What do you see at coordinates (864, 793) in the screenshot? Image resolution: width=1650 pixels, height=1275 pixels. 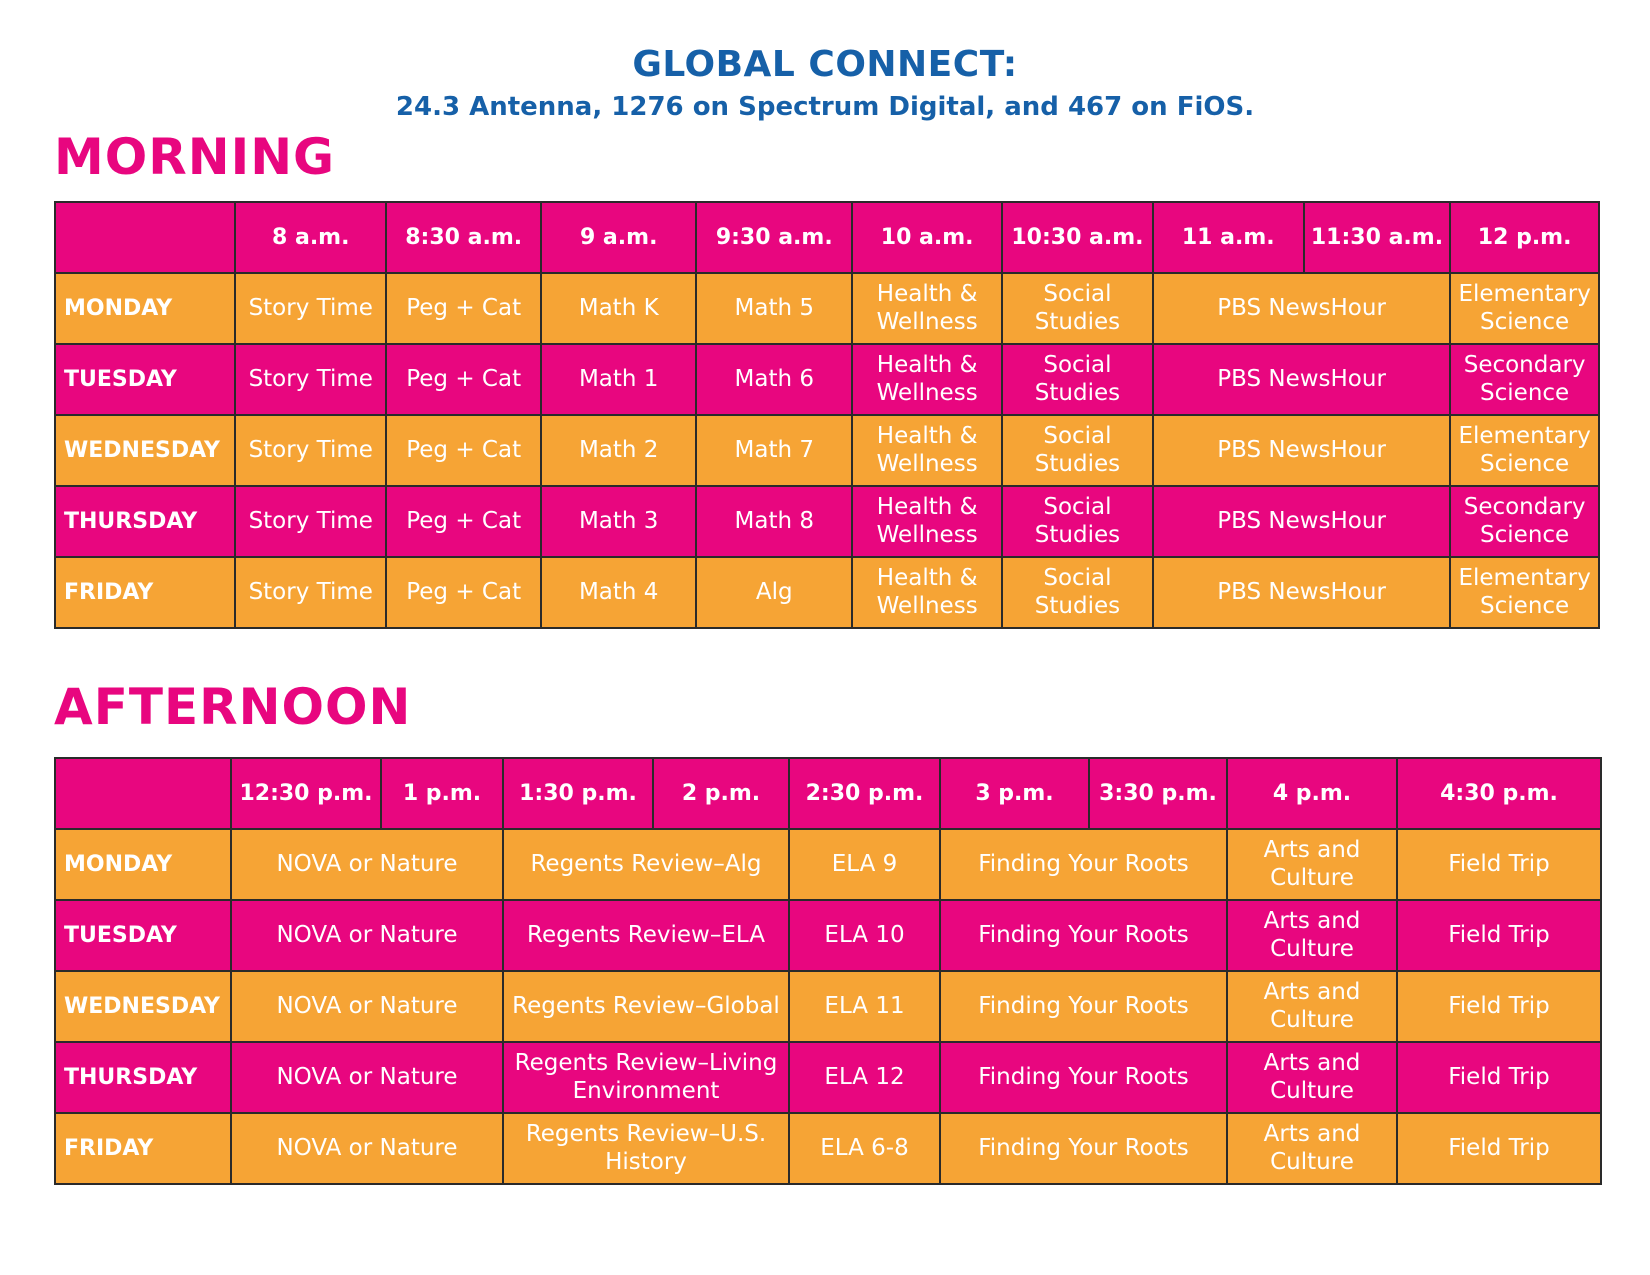 I see `time-header: 2:30 p.m.` at bounding box center [864, 793].